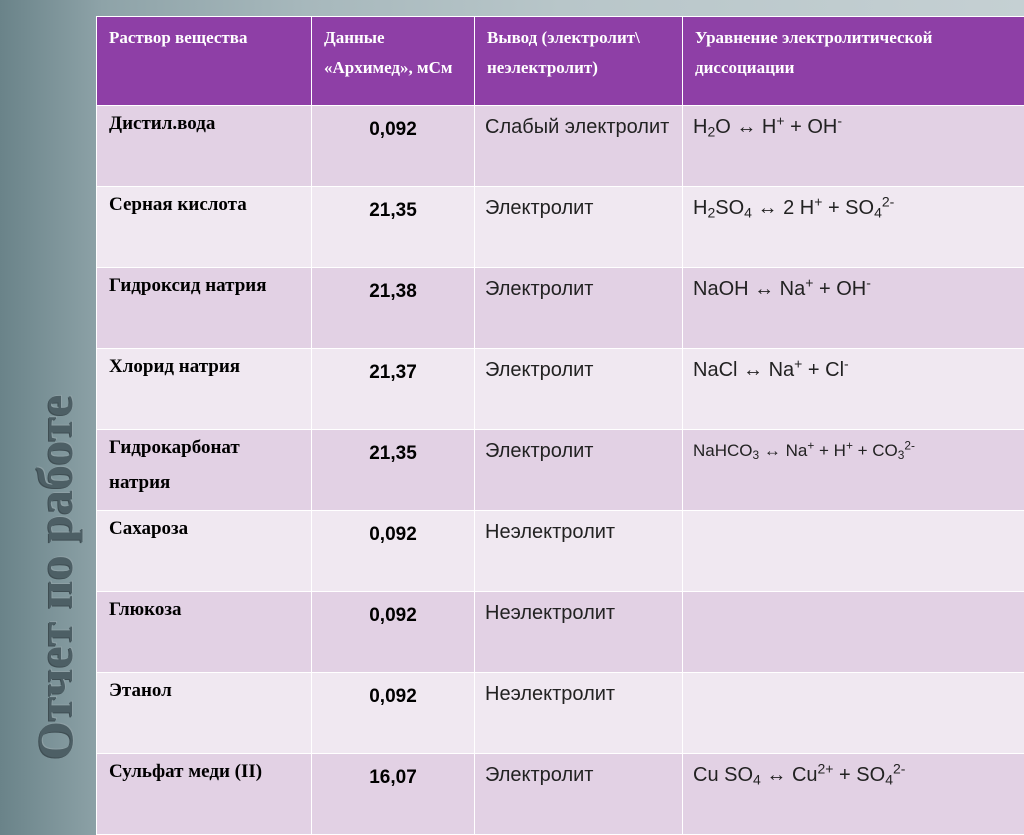 This screenshot has width=1024, height=835. What do you see at coordinates (393, 308) in the screenshot?
I see `conductivity-cell: 21,38` at bounding box center [393, 308].